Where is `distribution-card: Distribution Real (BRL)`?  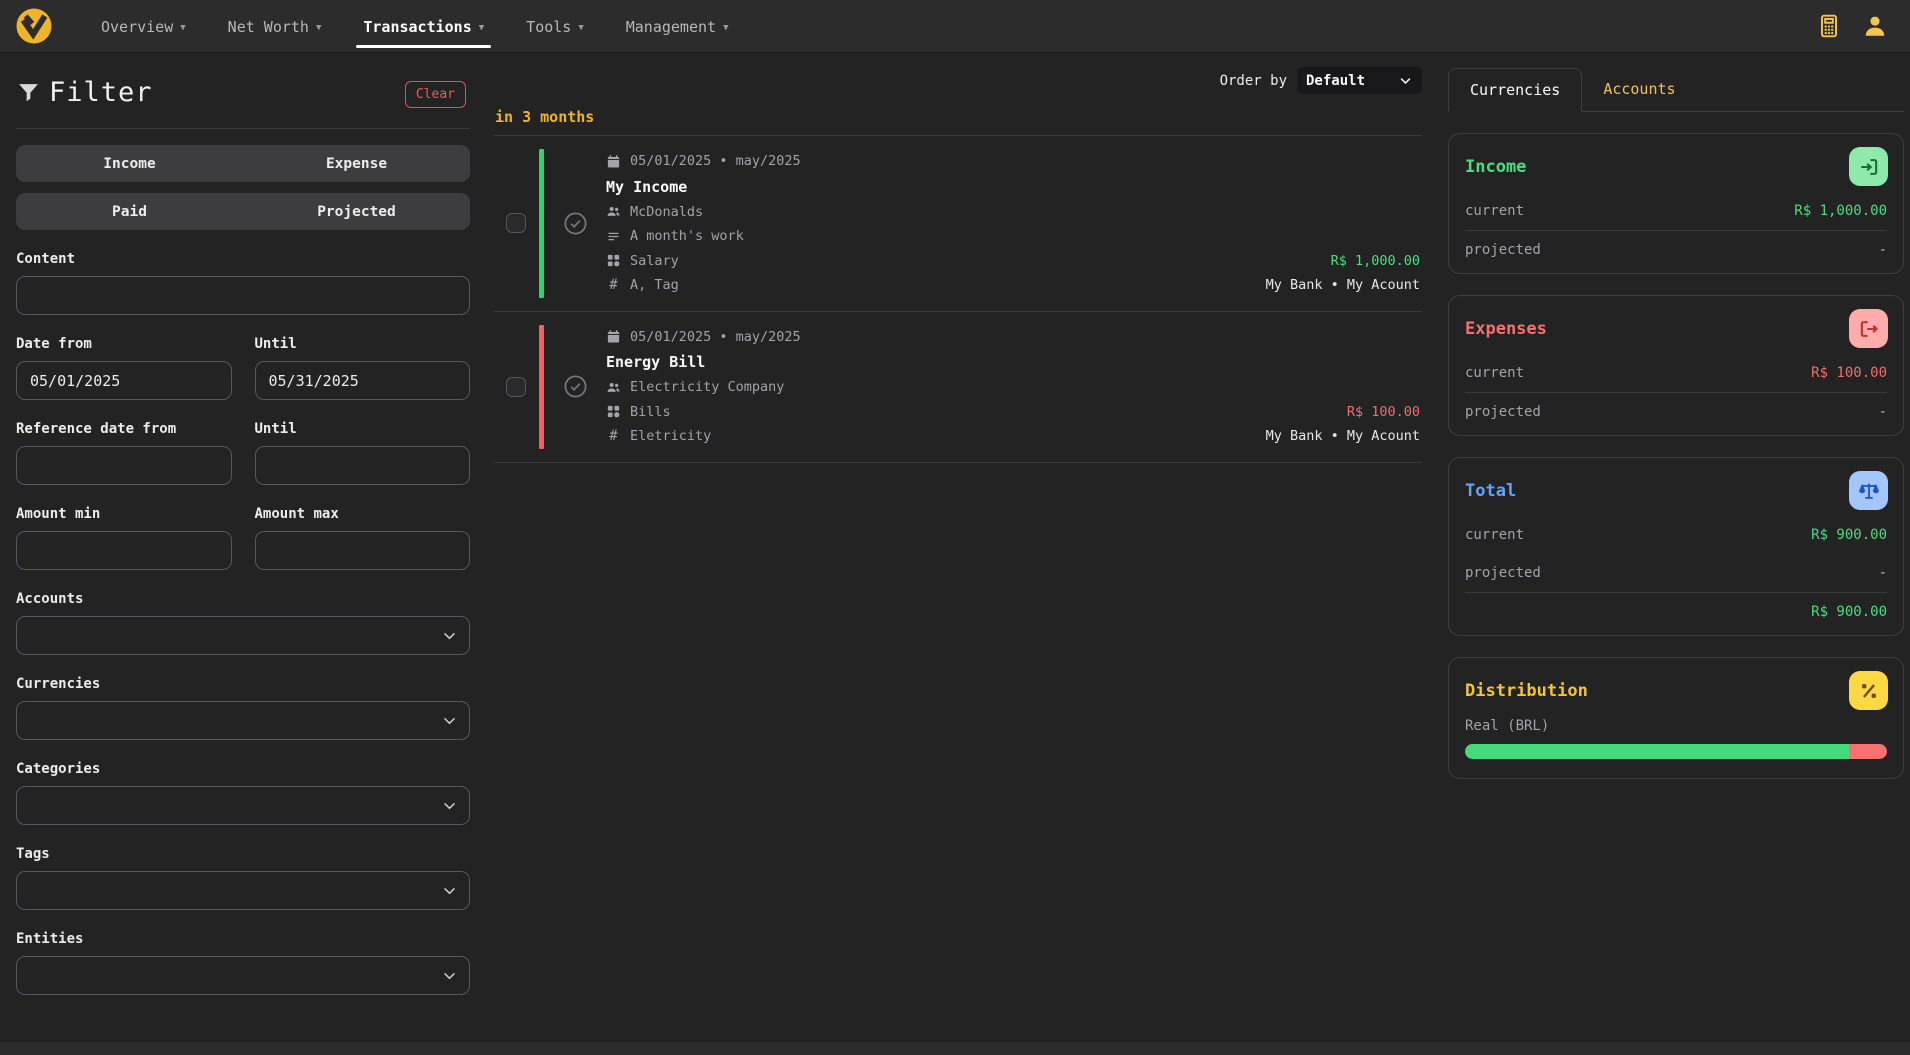 distribution-card: Distribution Real (BRL) is located at coordinates (1676, 718).